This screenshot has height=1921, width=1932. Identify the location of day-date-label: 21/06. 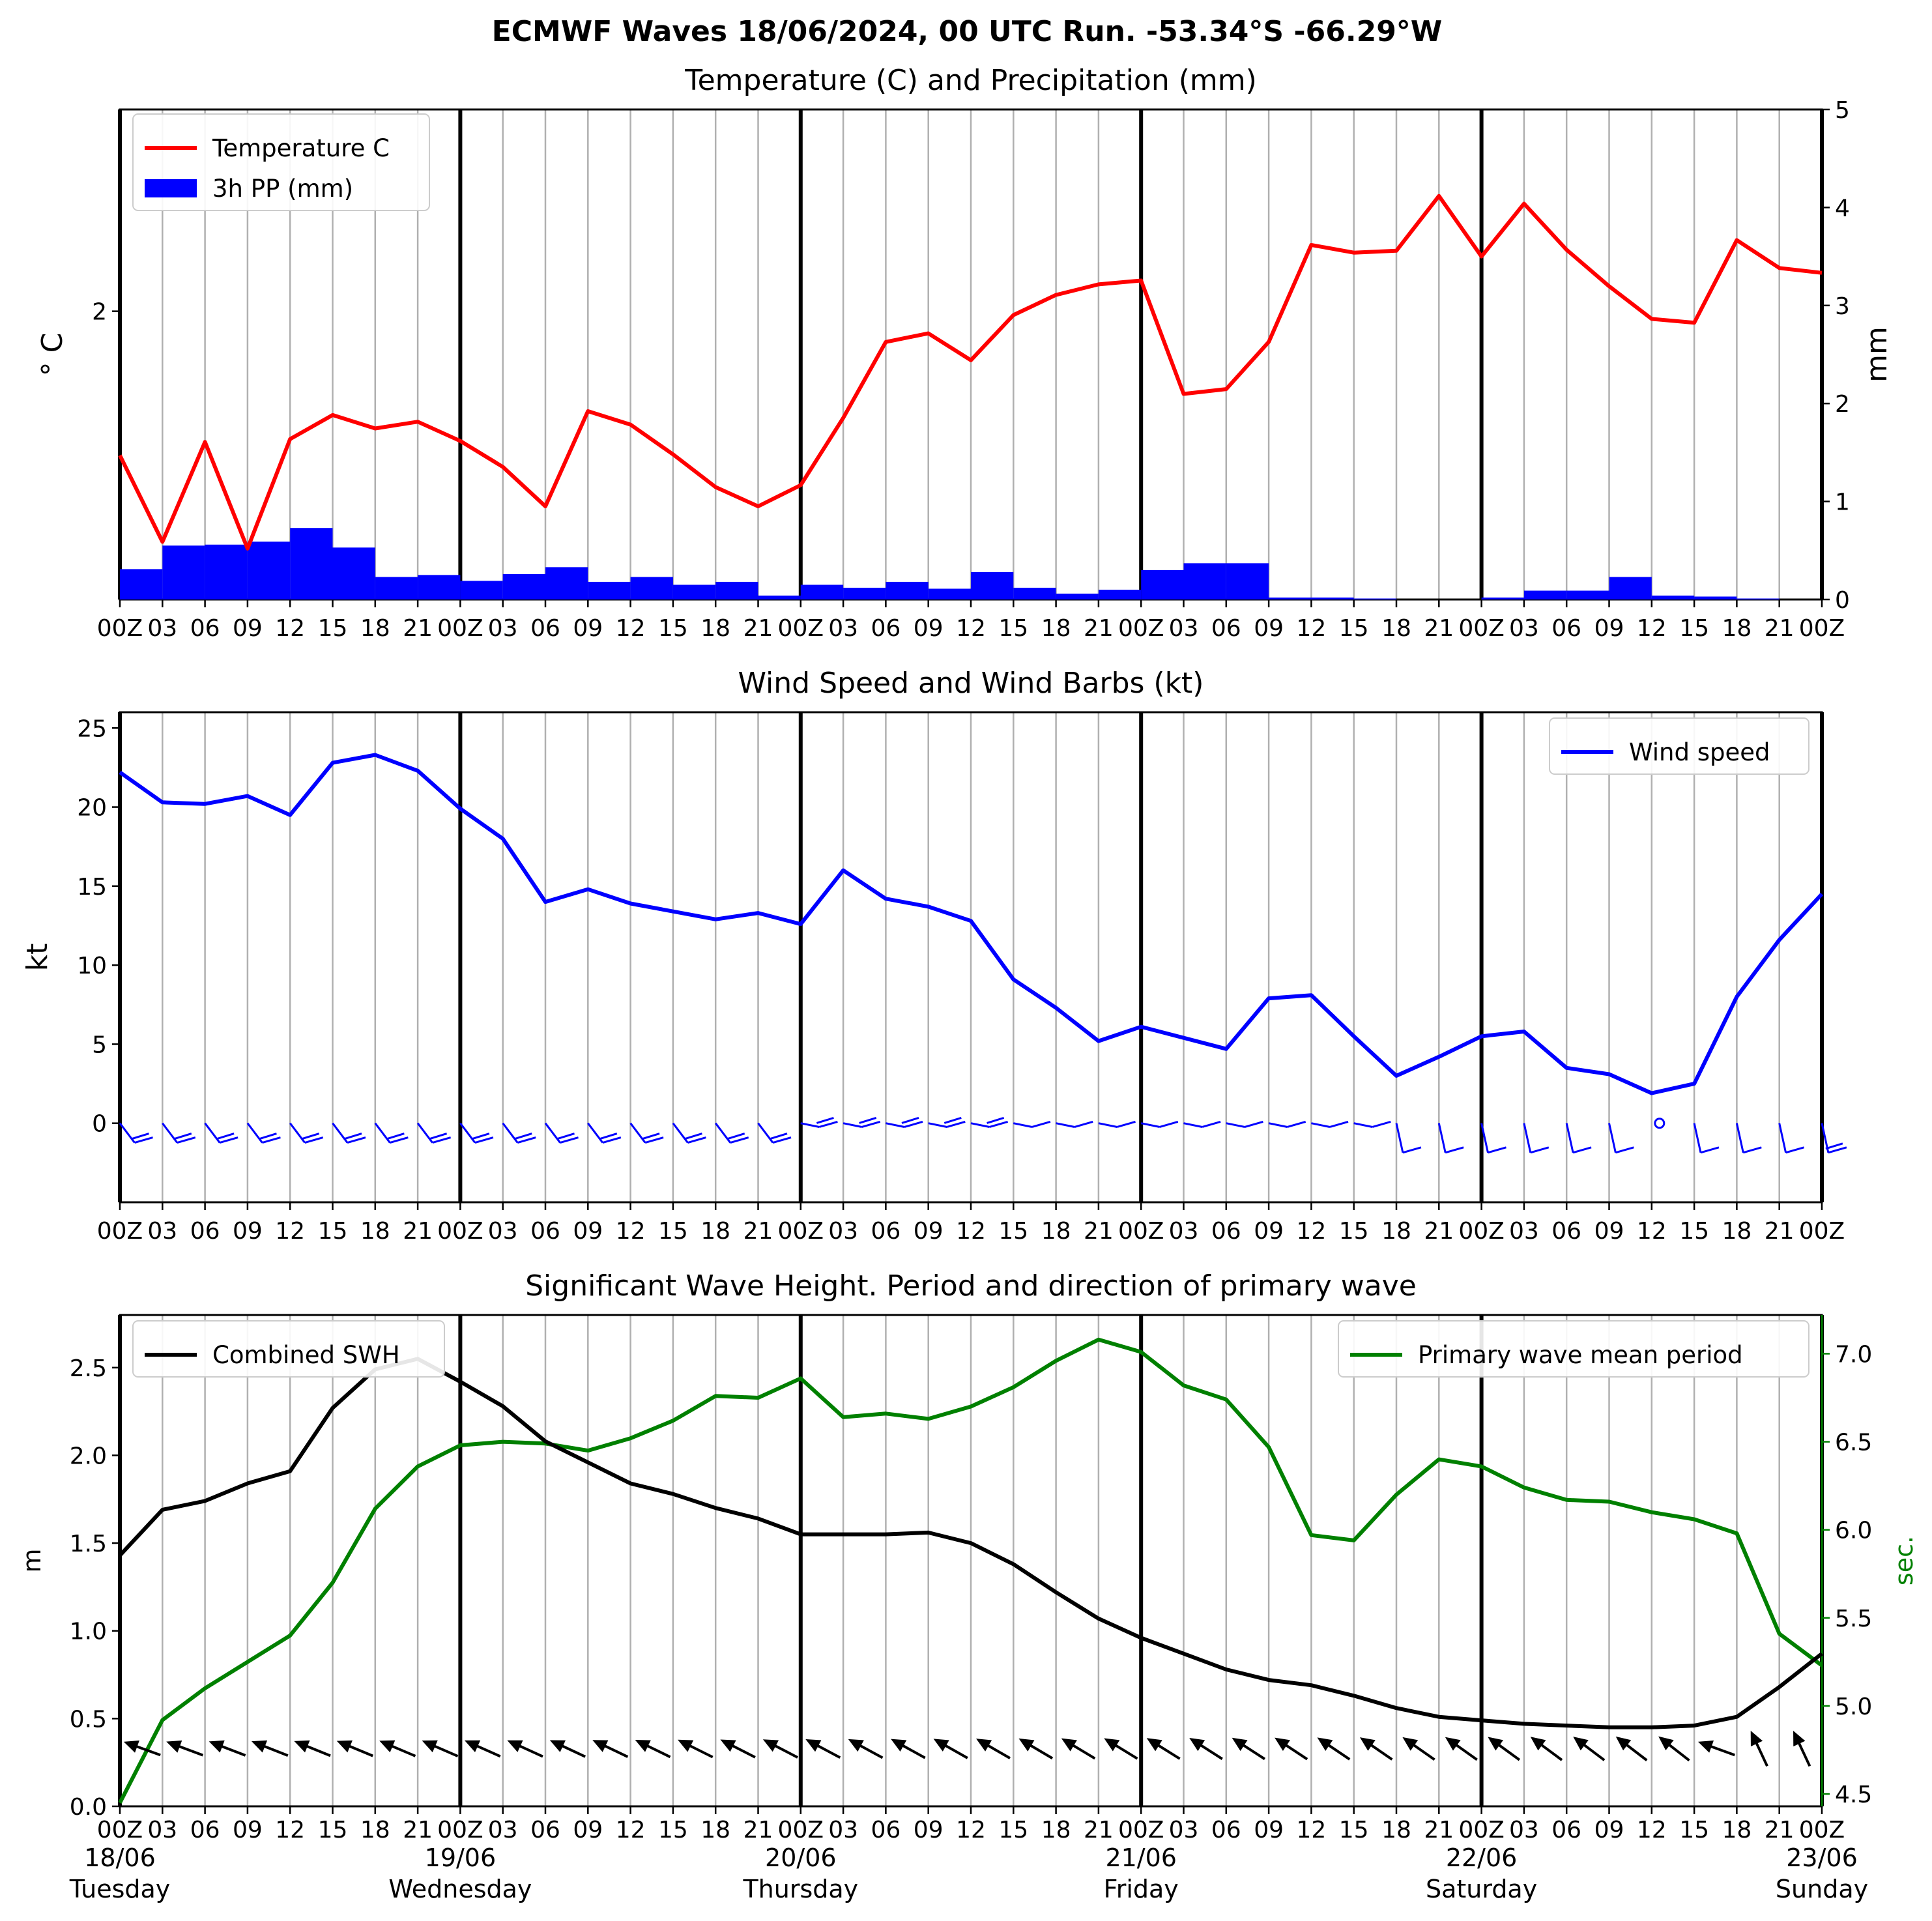
(1141, 1857).